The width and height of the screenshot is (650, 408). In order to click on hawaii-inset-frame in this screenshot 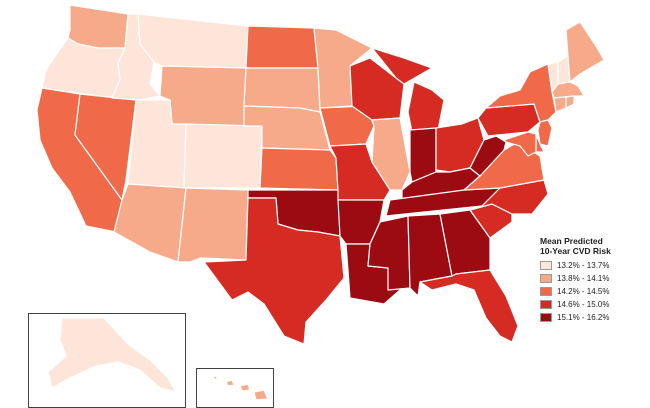, I will do `click(235, 388)`.